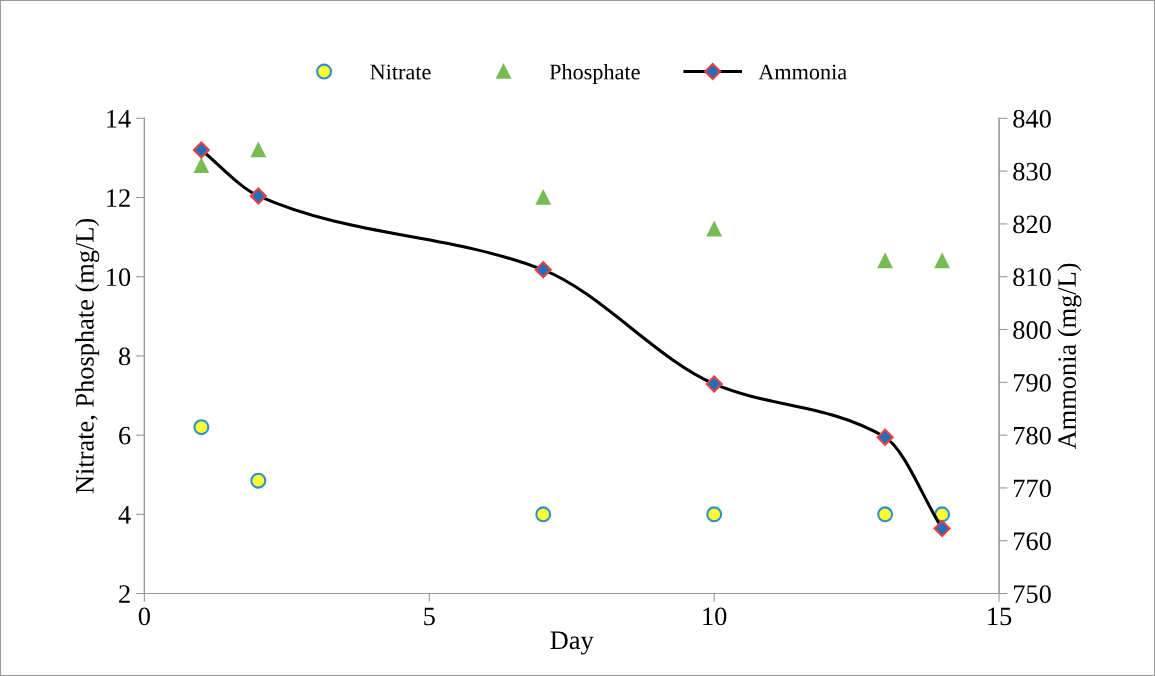  What do you see at coordinates (1032, 277) in the screenshot?
I see `y2-tick-label: 810` at bounding box center [1032, 277].